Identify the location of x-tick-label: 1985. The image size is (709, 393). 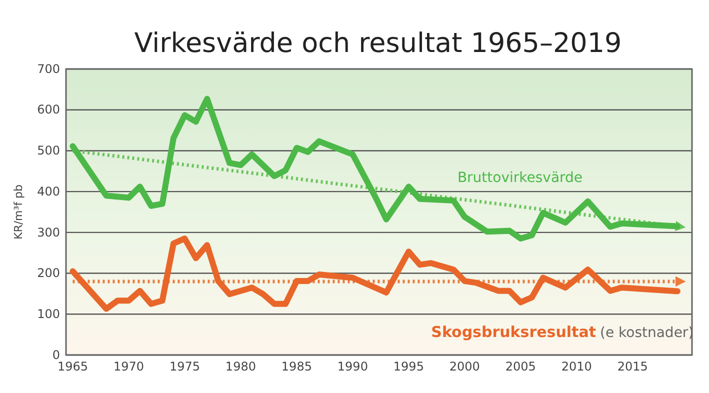
(296, 367).